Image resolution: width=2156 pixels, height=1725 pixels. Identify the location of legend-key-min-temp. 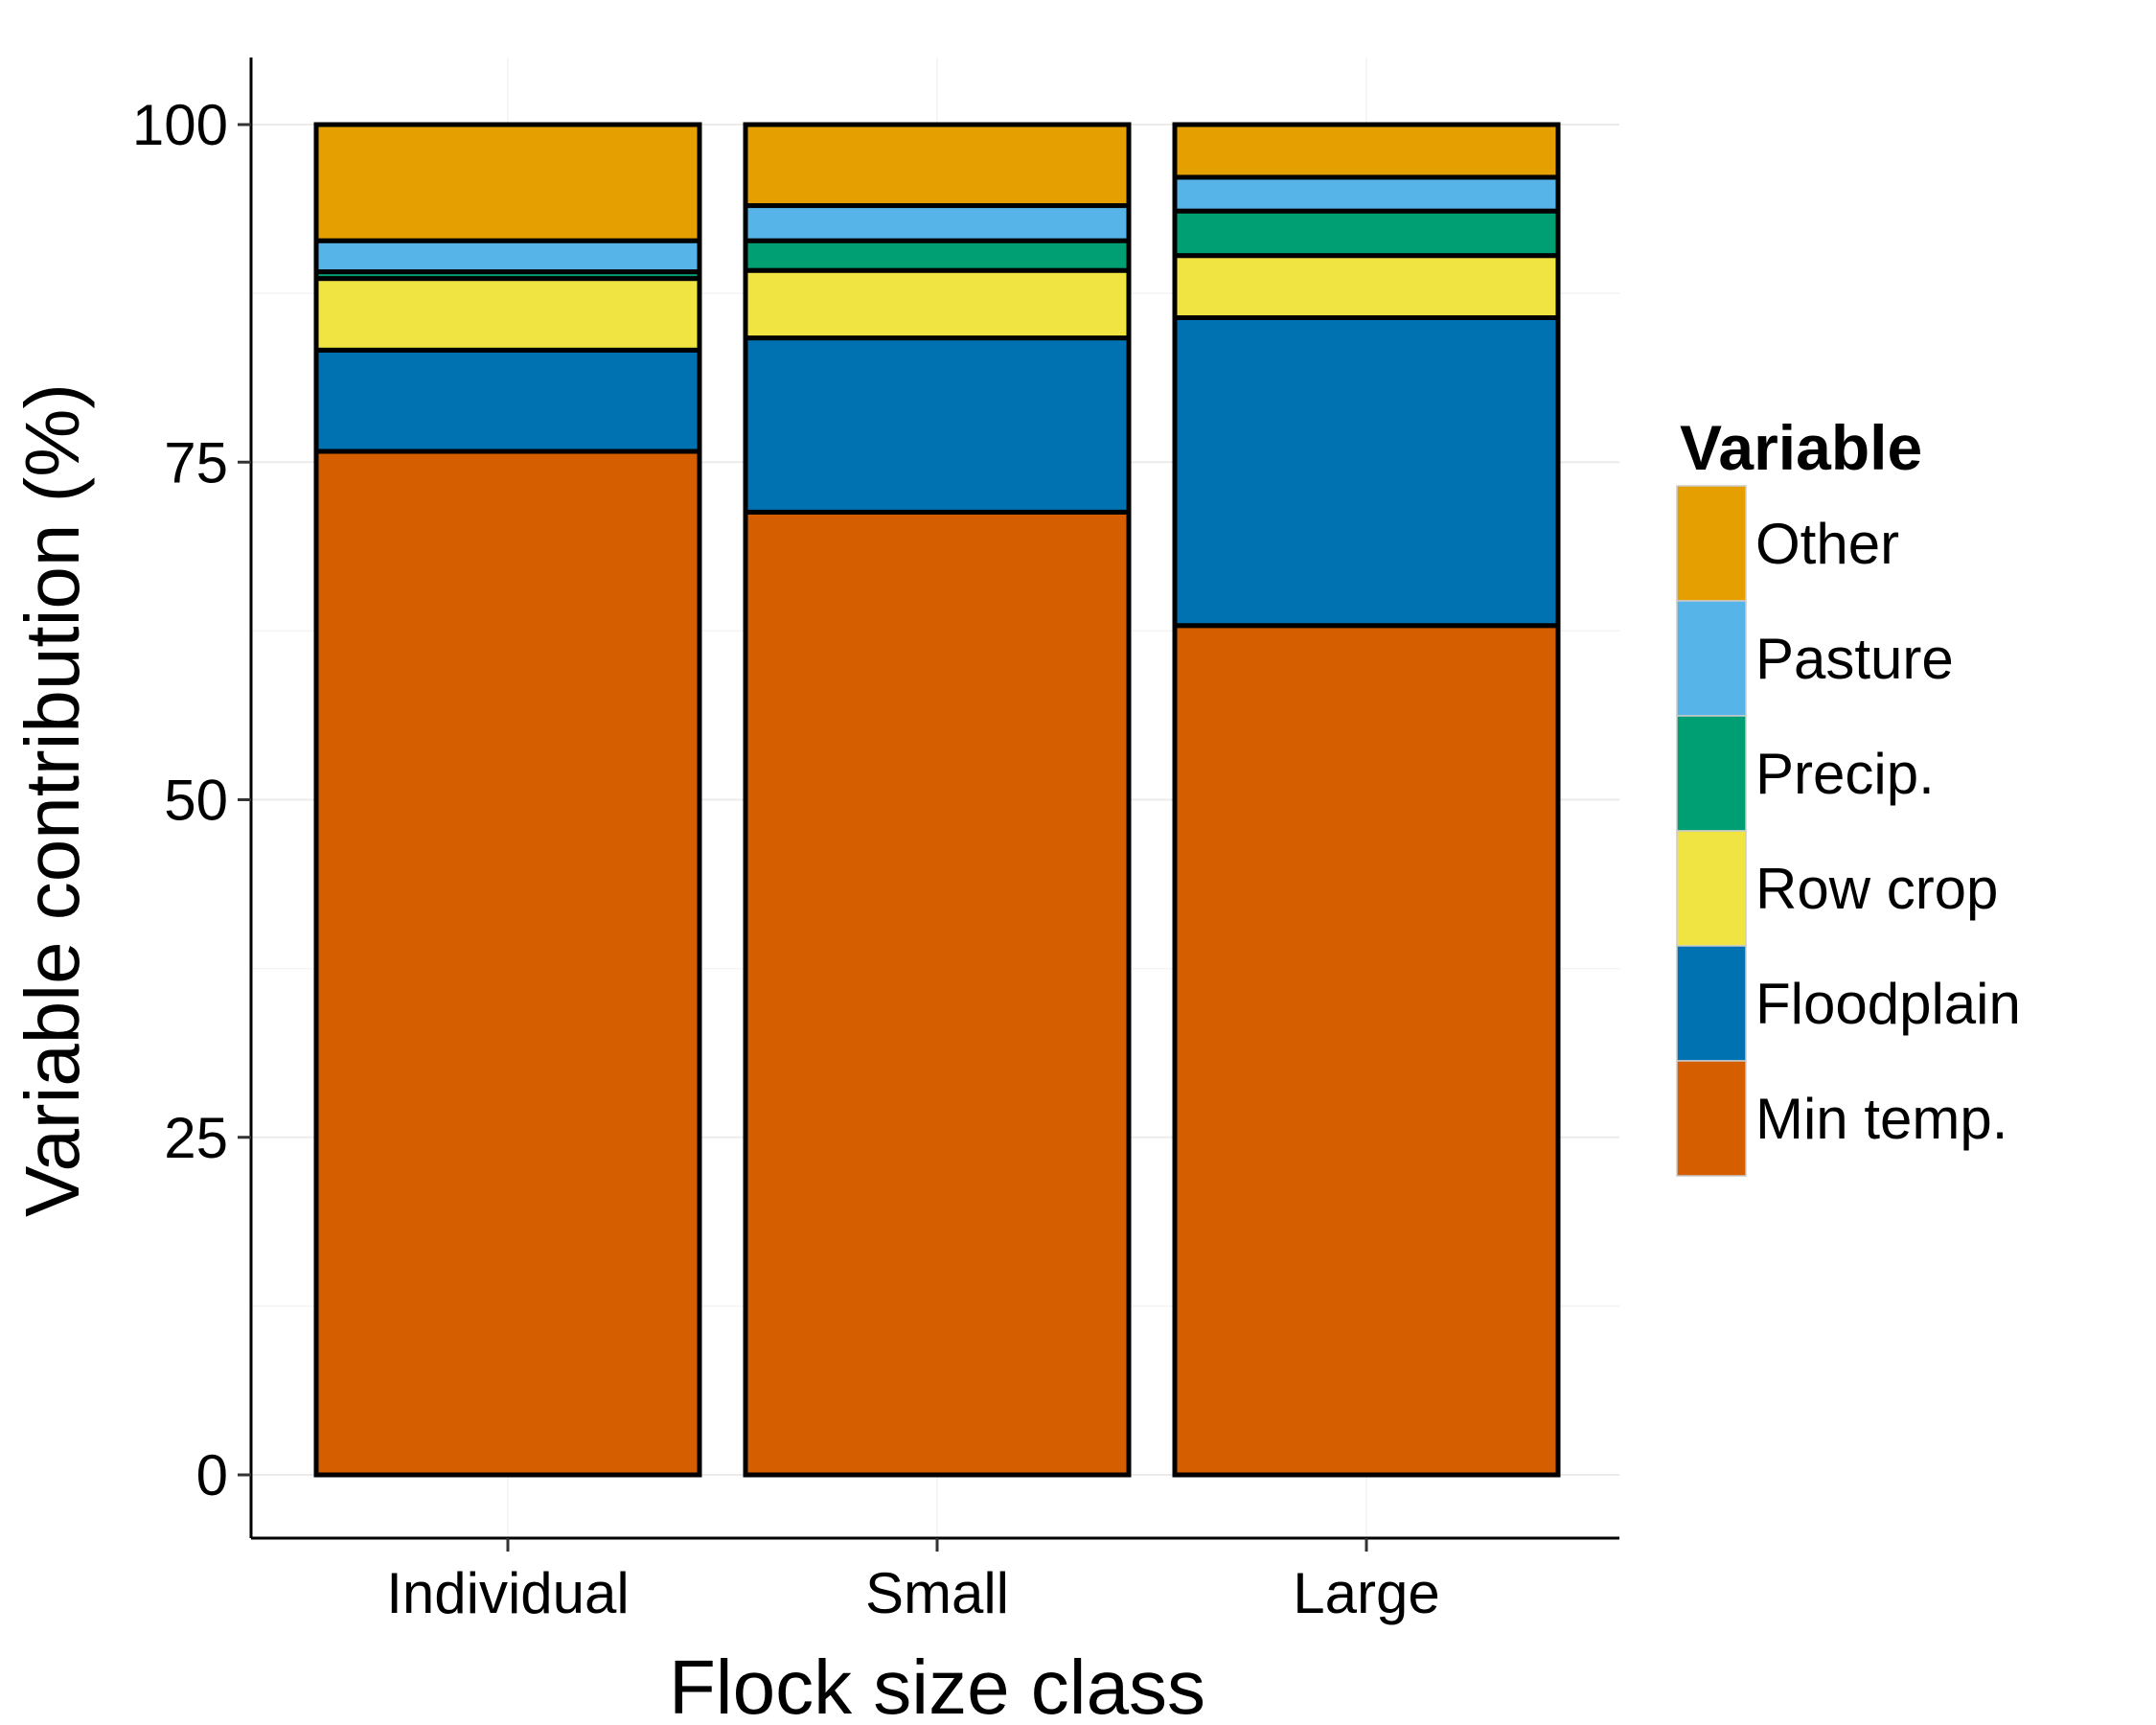
(1711, 1118).